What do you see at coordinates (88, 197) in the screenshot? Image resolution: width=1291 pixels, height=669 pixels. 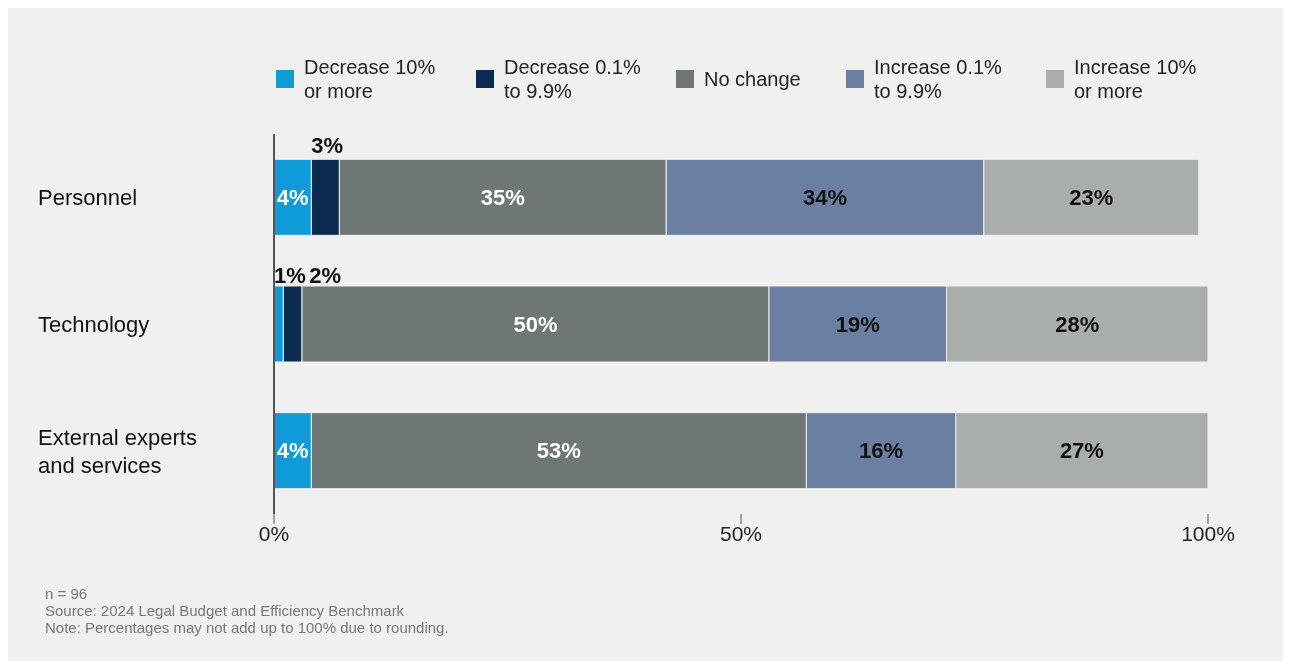 I see `y-tick-label: Personnel` at bounding box center [88, 197].